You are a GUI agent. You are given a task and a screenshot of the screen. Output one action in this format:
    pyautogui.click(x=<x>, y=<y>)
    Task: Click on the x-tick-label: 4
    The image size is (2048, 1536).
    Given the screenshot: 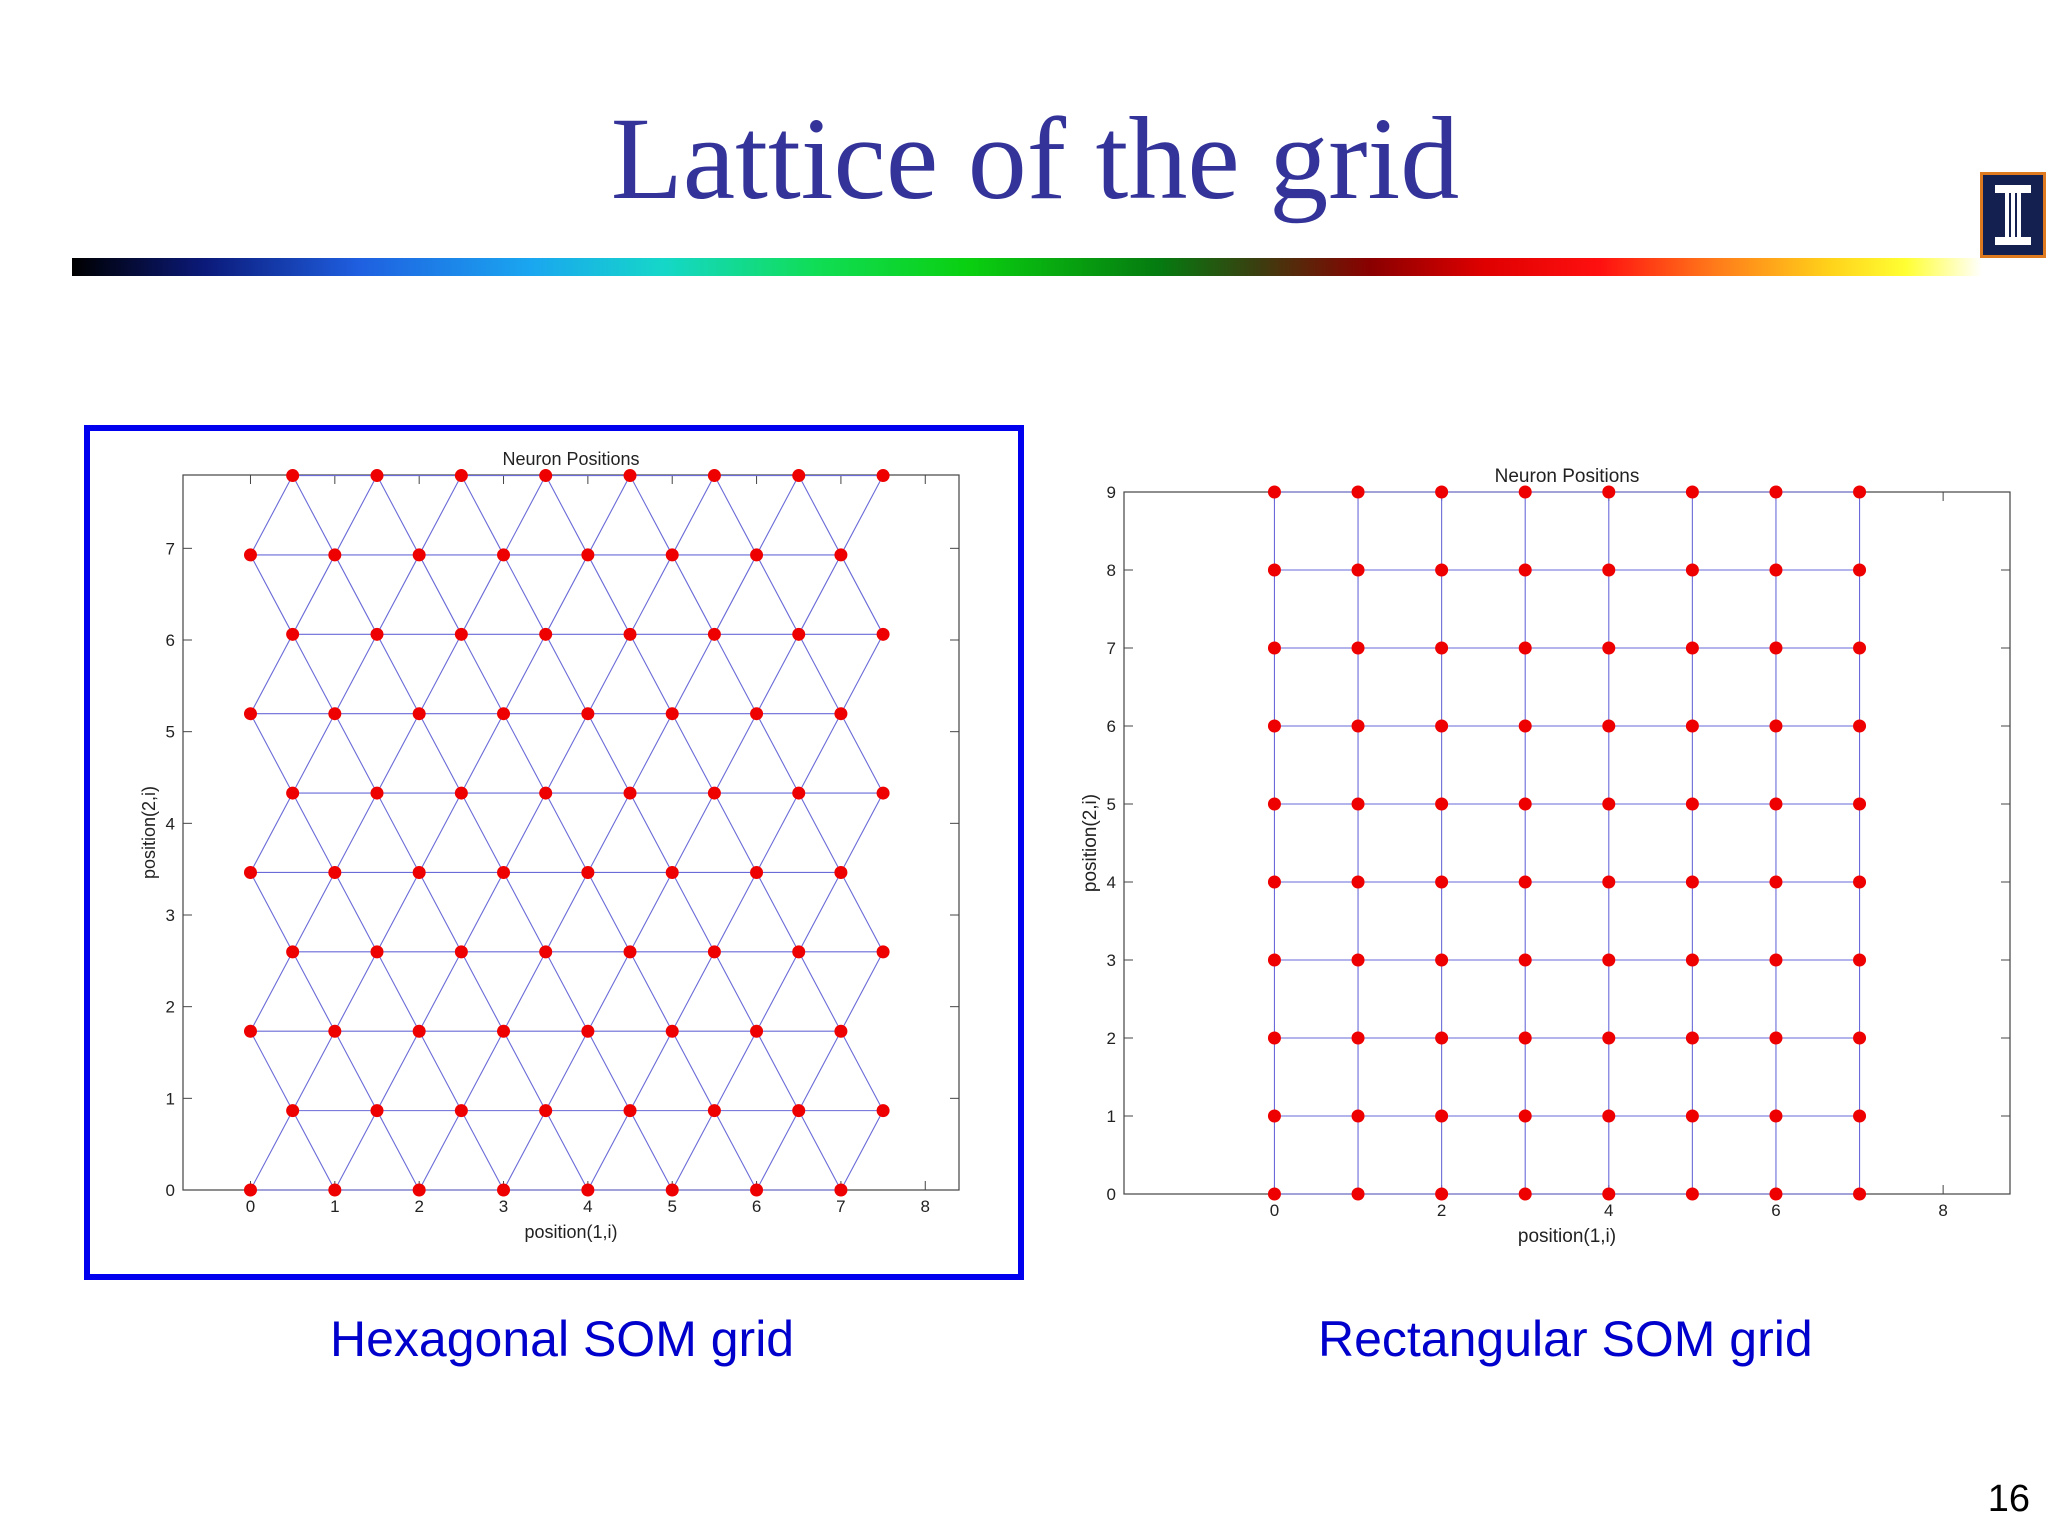 What is the action you would take?
    pyautogui.click(x=587, y=1206)
    